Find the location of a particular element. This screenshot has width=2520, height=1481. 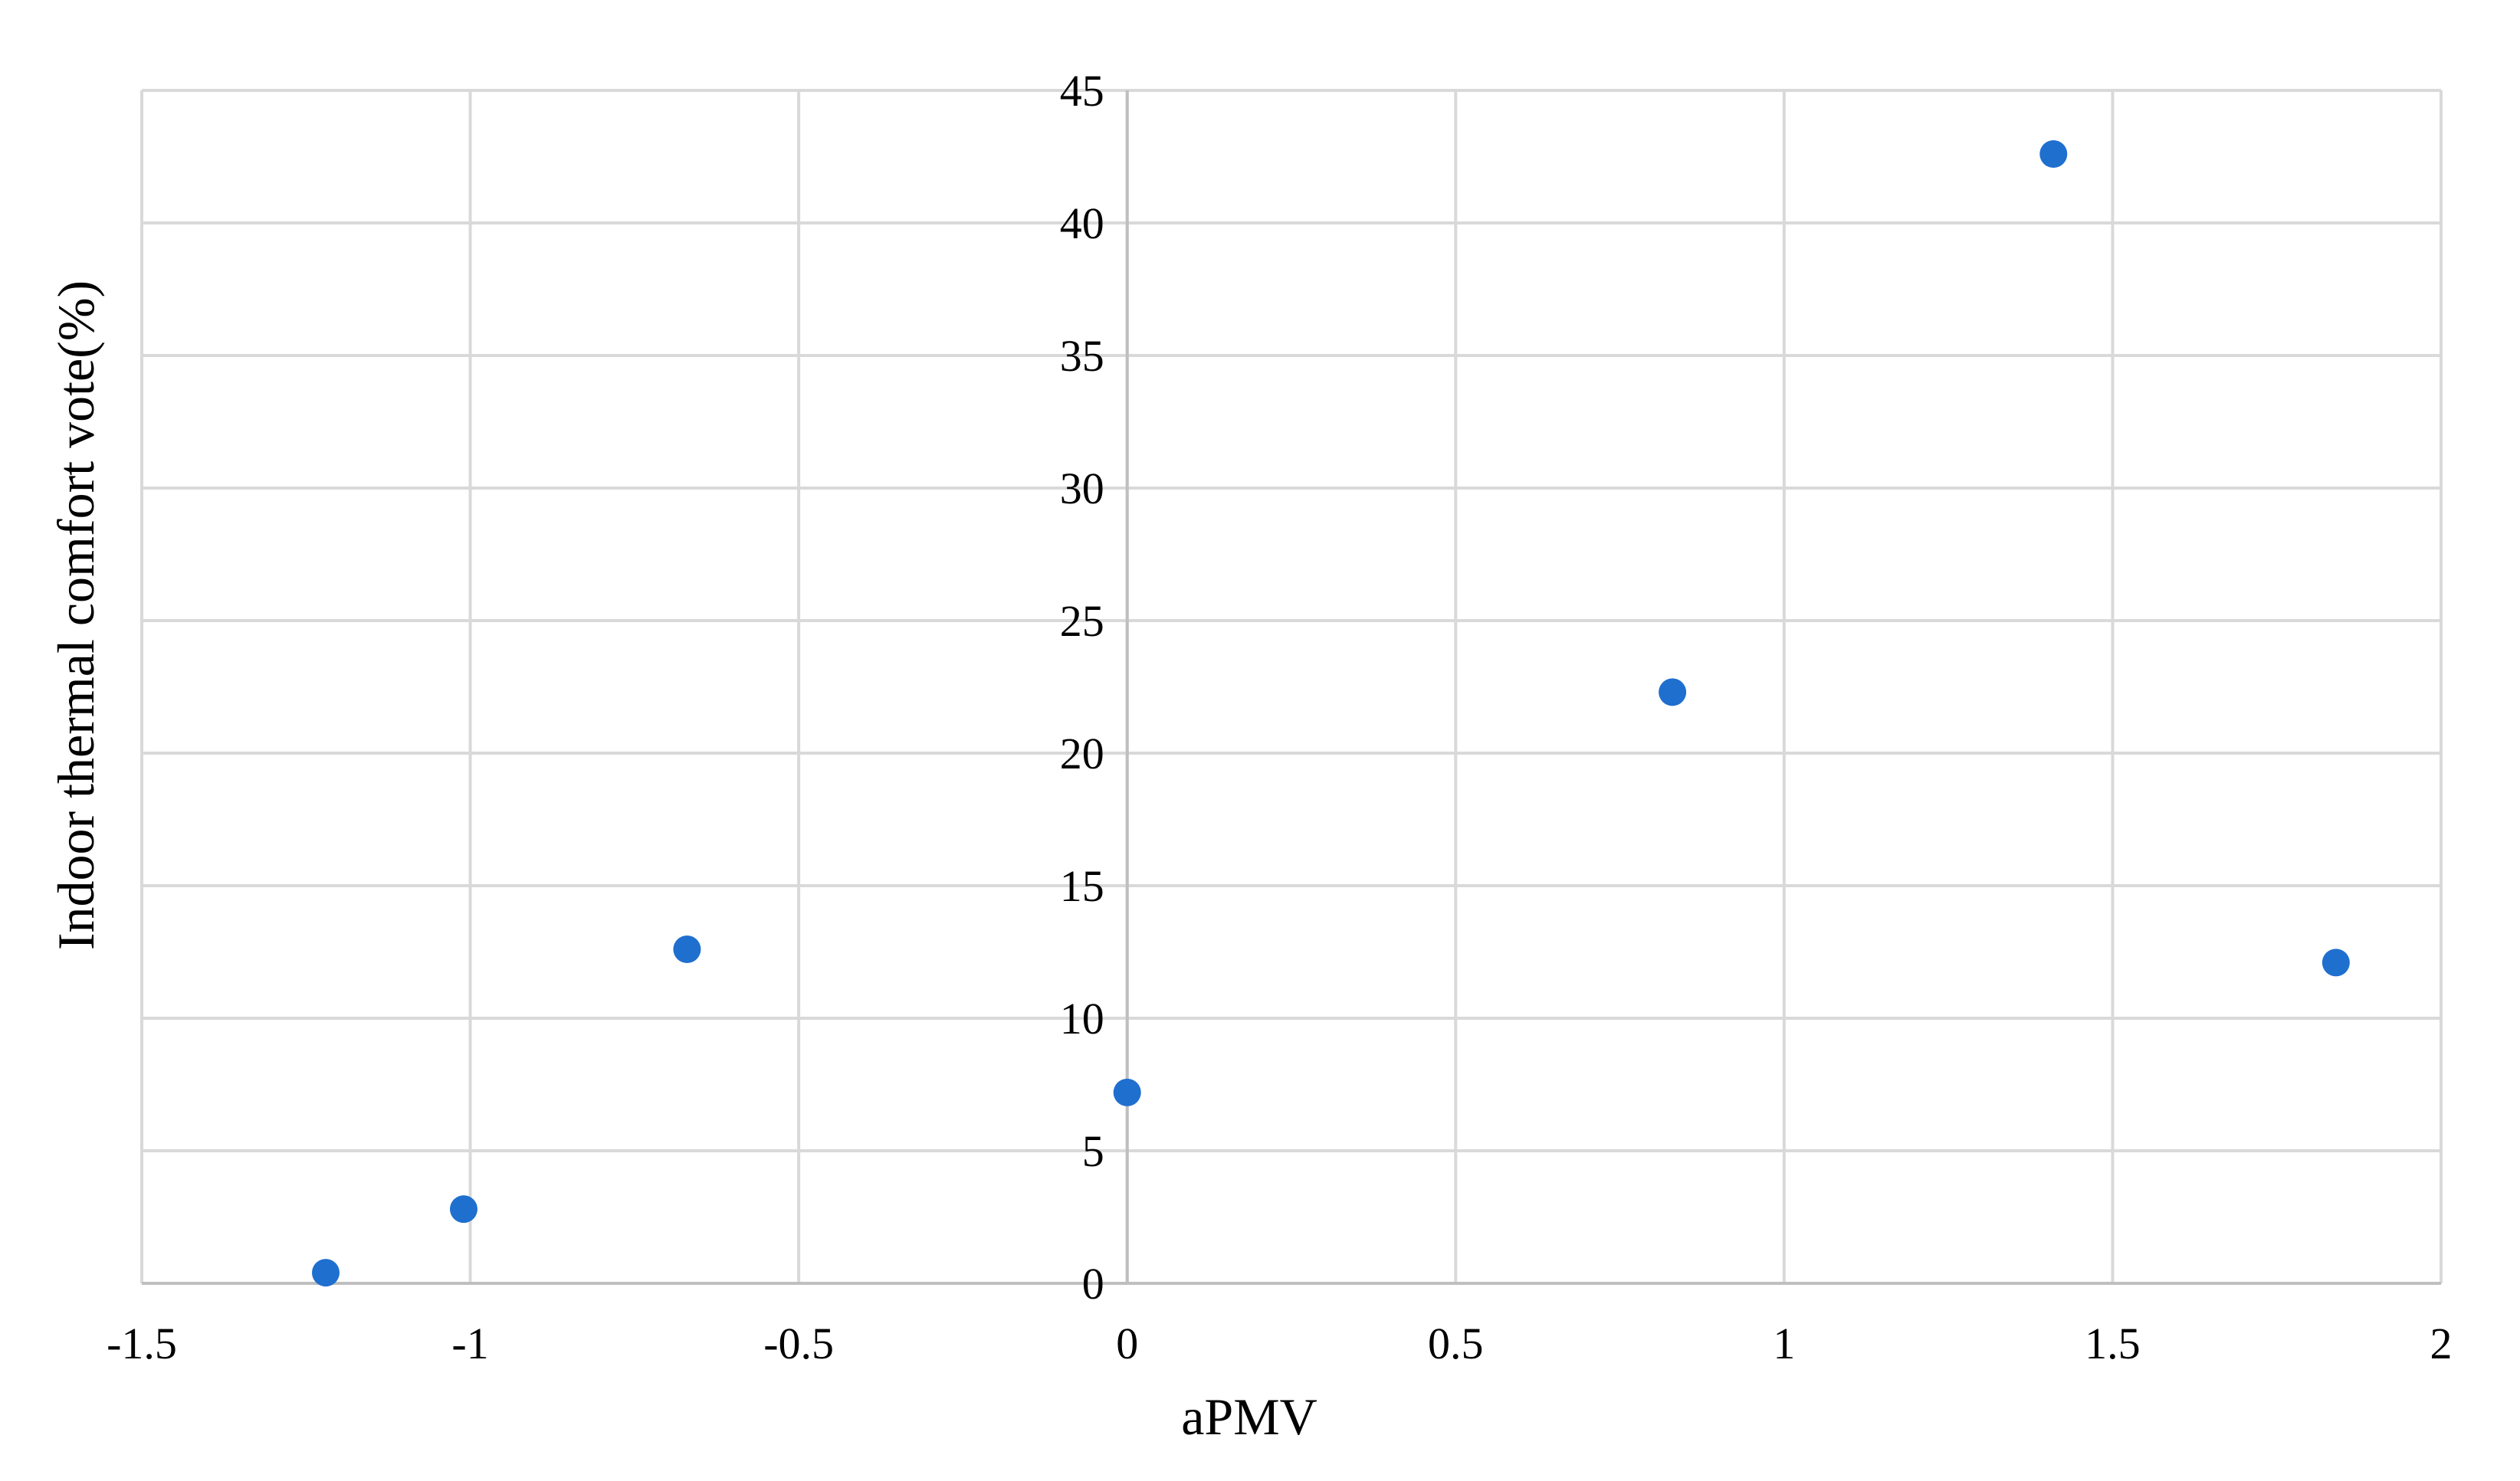

y-tick-label: 20 is located at coordinates (1082, 753).